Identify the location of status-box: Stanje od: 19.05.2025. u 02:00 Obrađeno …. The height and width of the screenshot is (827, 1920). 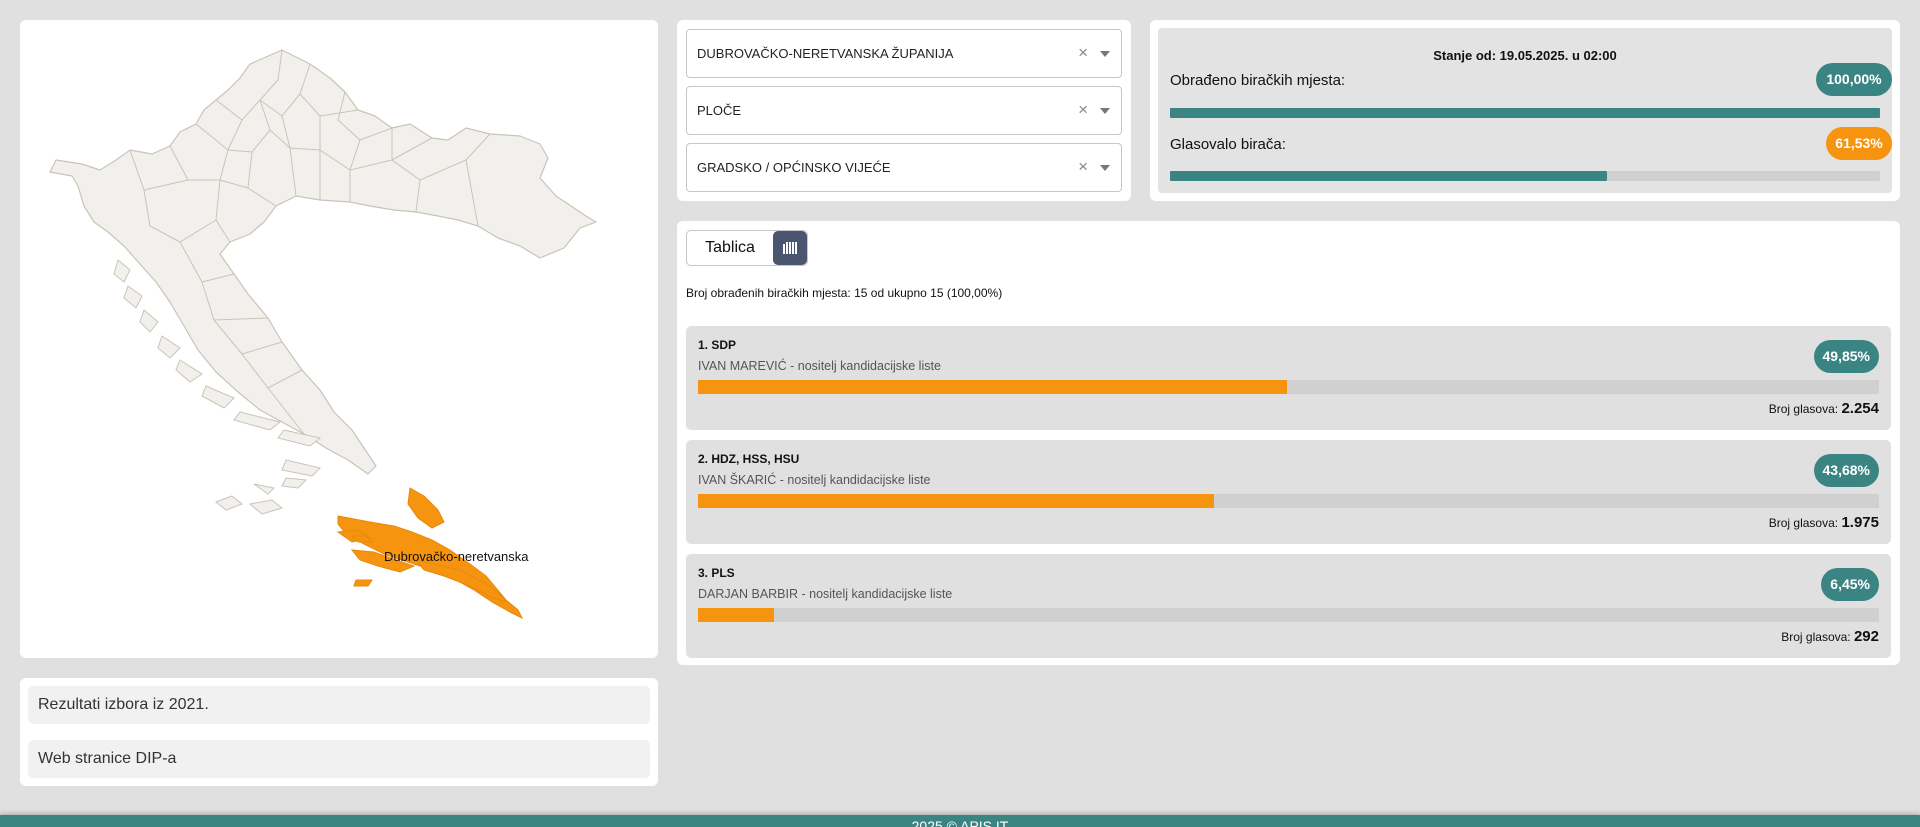
(1525, 110).